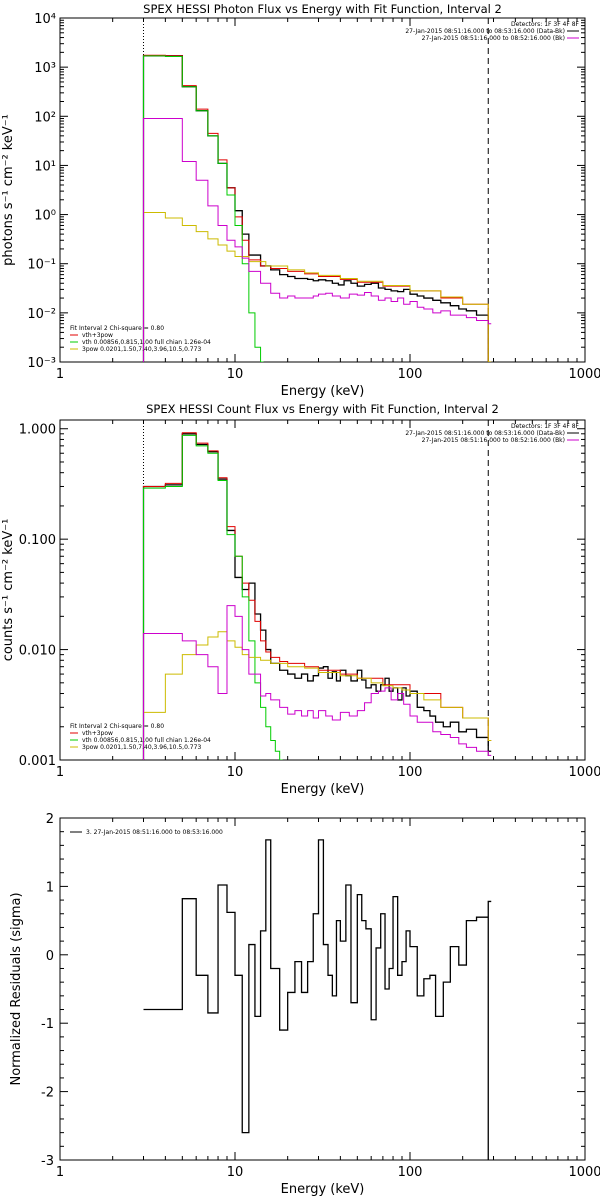  I want to click on y-tick-label: -2, so click(47, 1093).